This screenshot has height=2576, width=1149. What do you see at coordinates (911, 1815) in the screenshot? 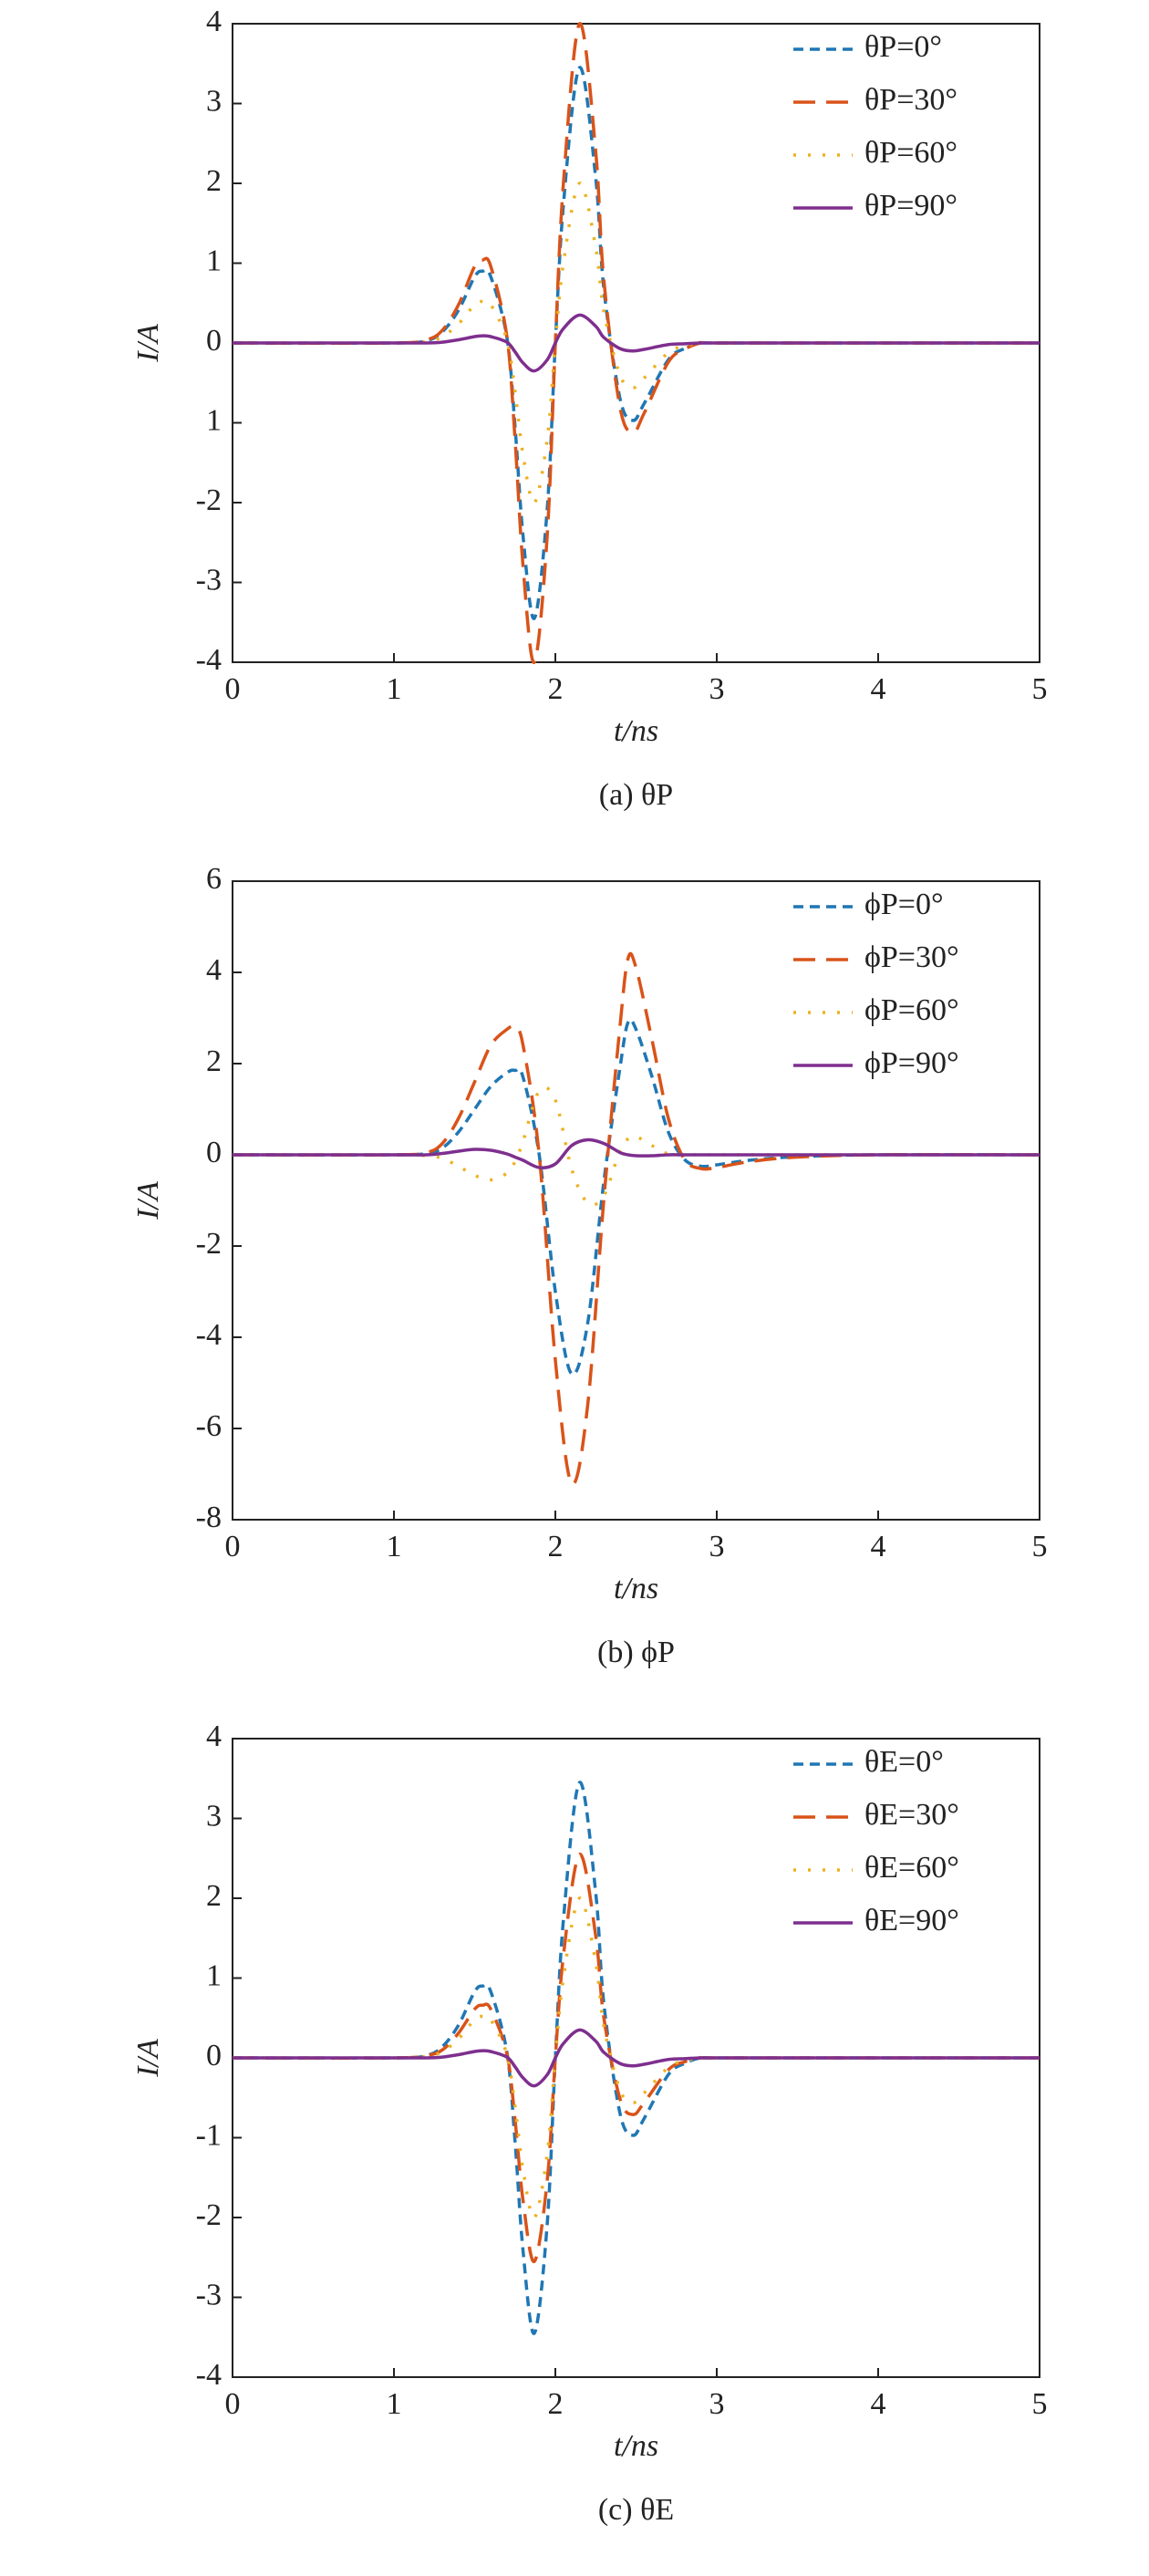
I see `legend-label: θE=30°` at bounding box center [911, 1815].